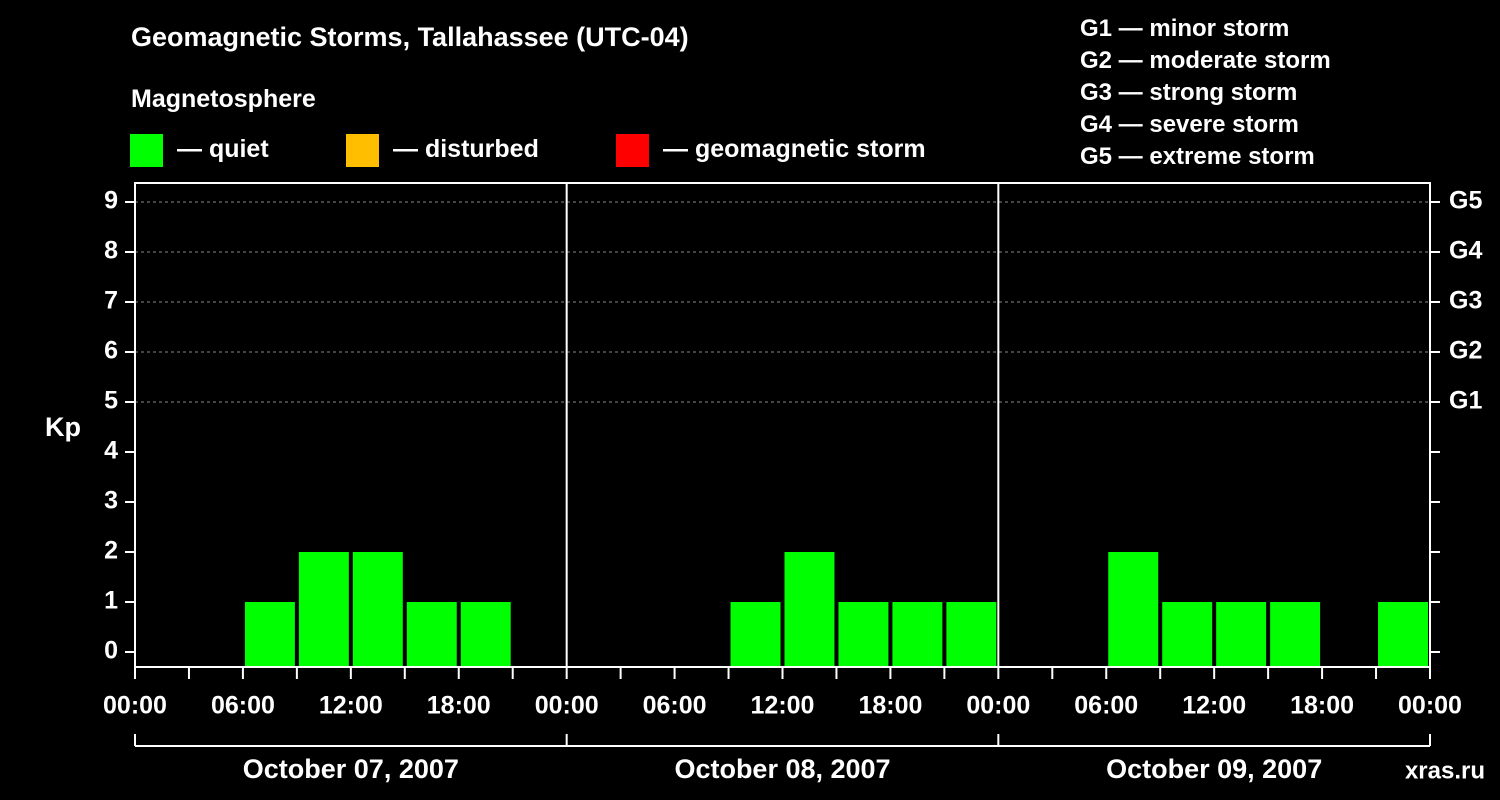  I want to click on y-tick-label: 9, so click(111, 201).